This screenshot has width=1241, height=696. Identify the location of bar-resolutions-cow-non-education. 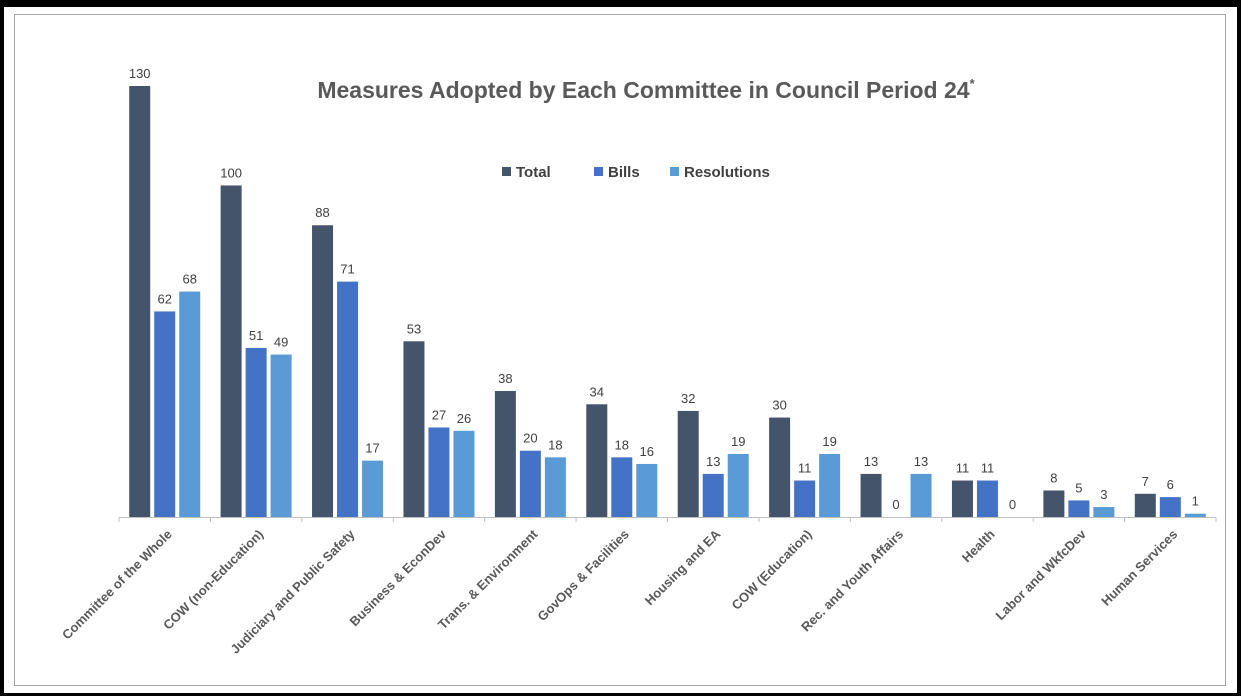
(281, 435).